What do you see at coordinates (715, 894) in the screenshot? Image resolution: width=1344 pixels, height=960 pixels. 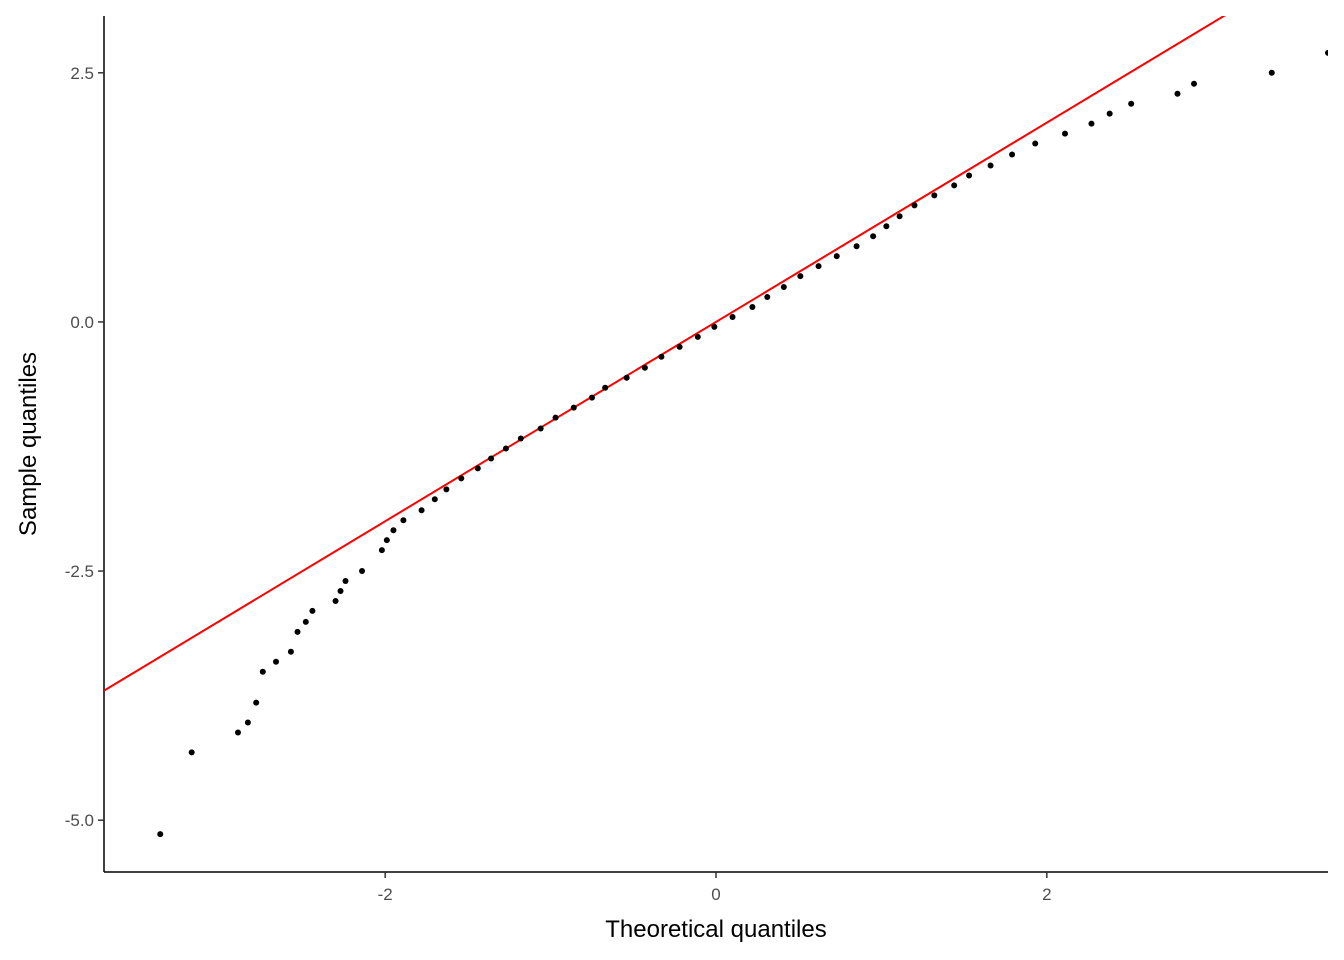 I see `x-tick-label: 0` at bounding box center [715, 894].